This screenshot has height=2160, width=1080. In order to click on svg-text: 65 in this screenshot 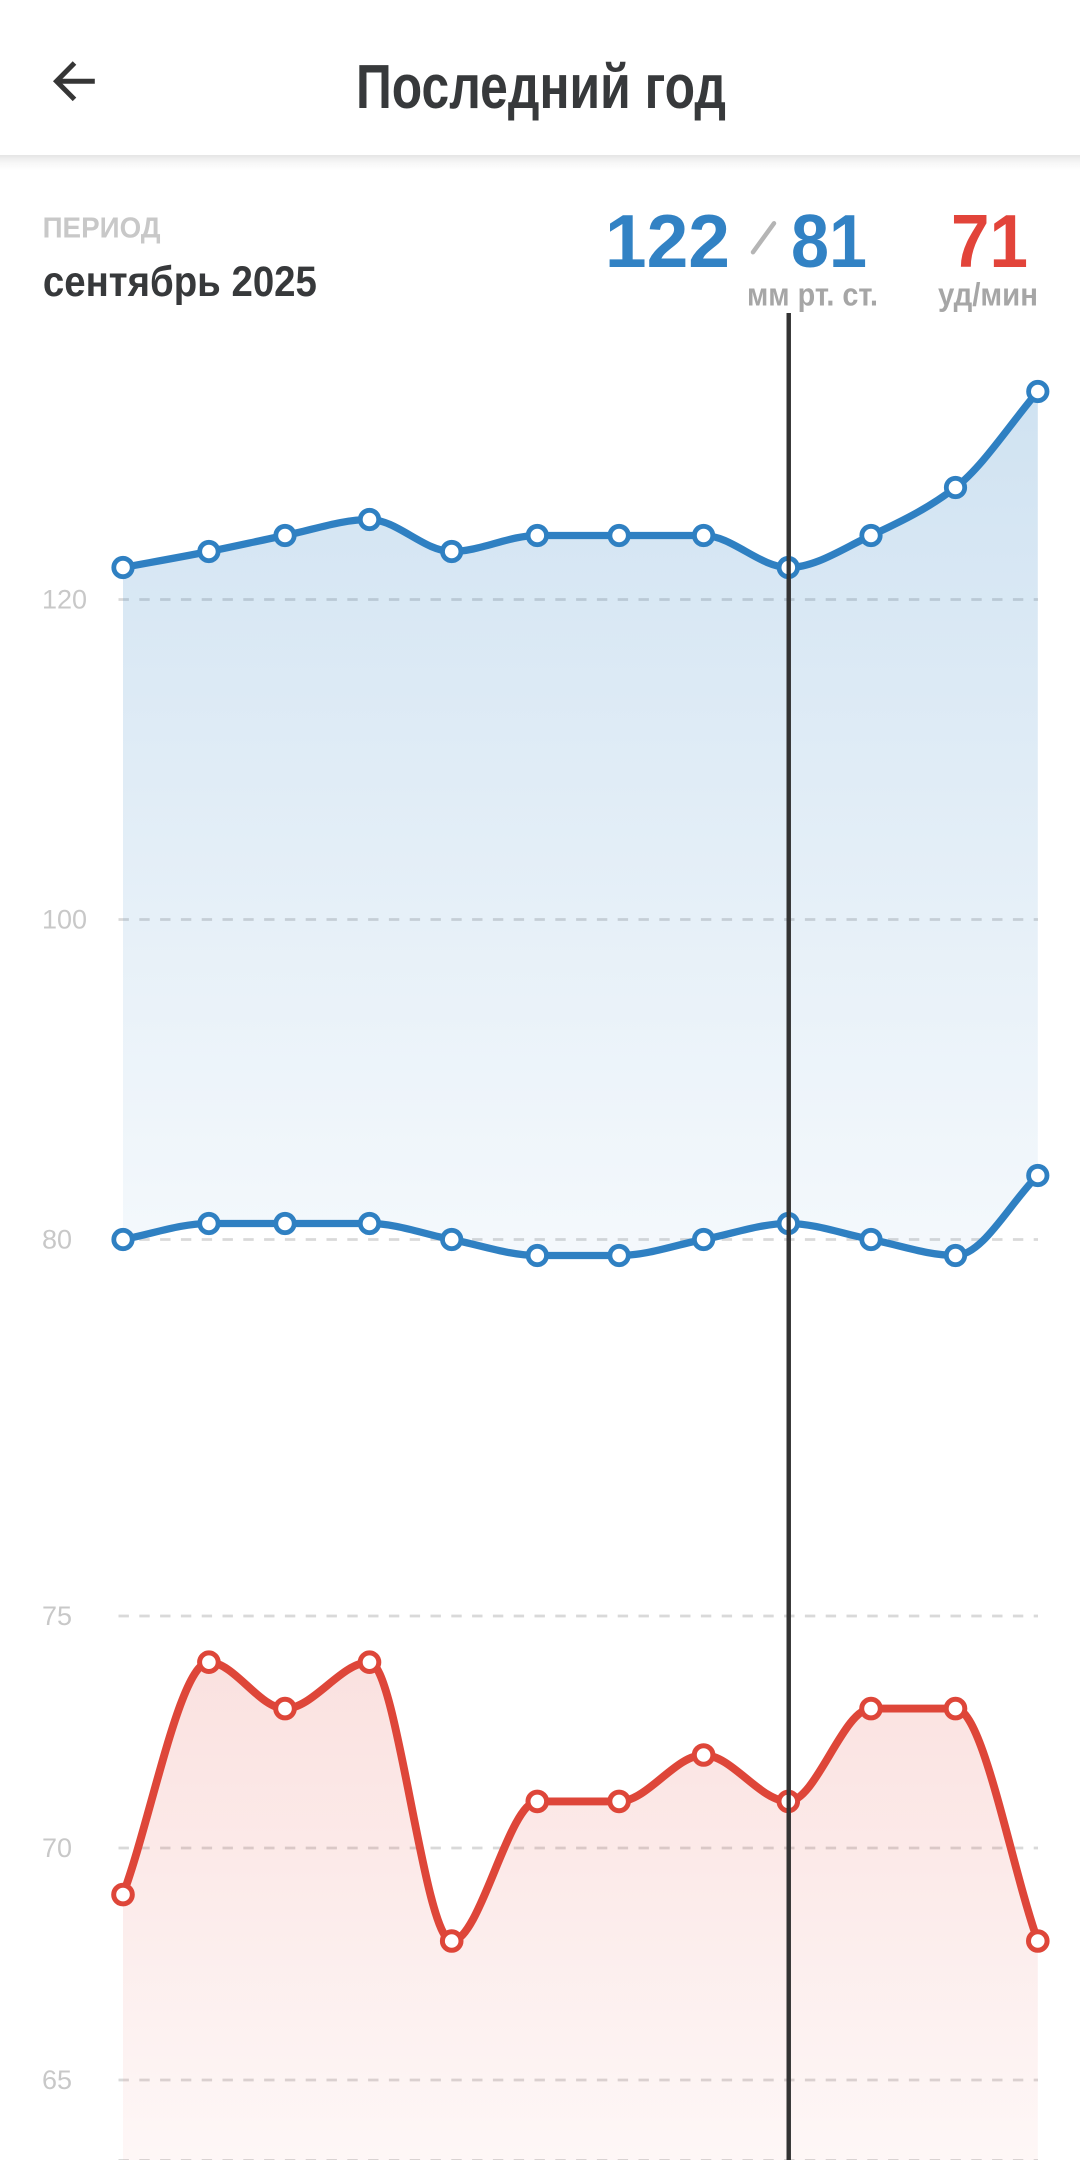, I will do `click(57, 2080)`.